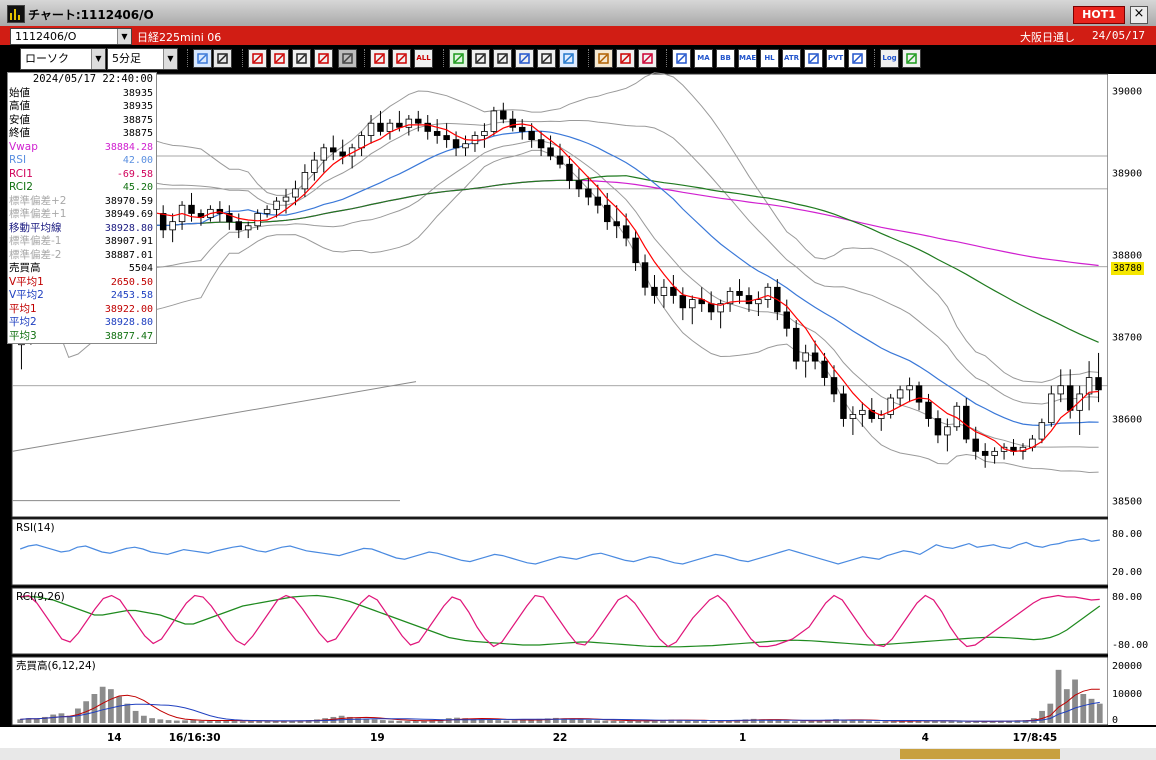 This screenshot has height=760, width=1156. I want to click on pattern-button, so click(813, 58).